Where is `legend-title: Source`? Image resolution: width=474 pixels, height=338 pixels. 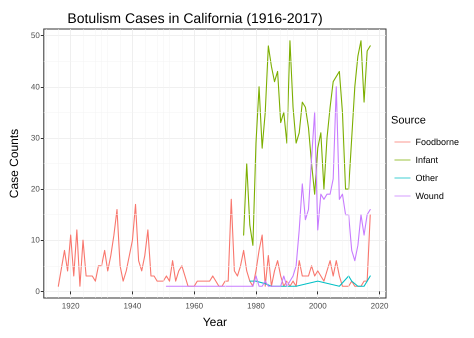 legend-title: Source is located at coordinates (408, 120).